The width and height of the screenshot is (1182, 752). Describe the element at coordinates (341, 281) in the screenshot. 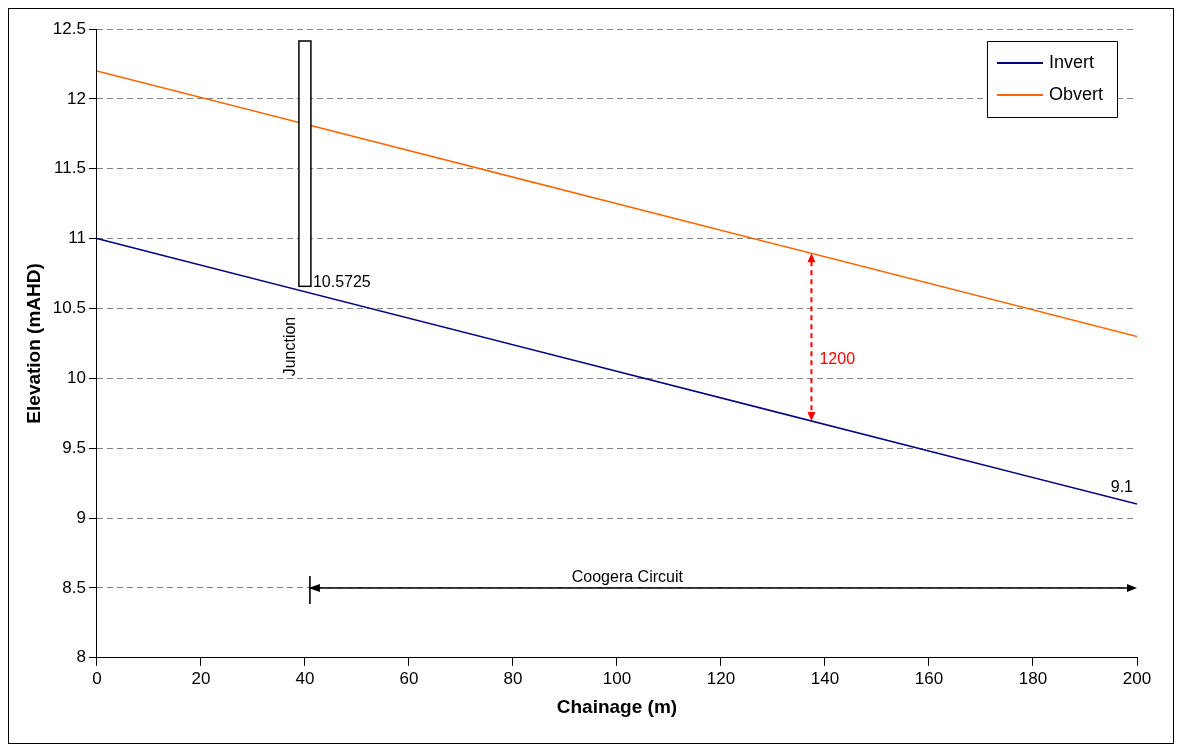

I see `annotation: 10.5725` at that location.